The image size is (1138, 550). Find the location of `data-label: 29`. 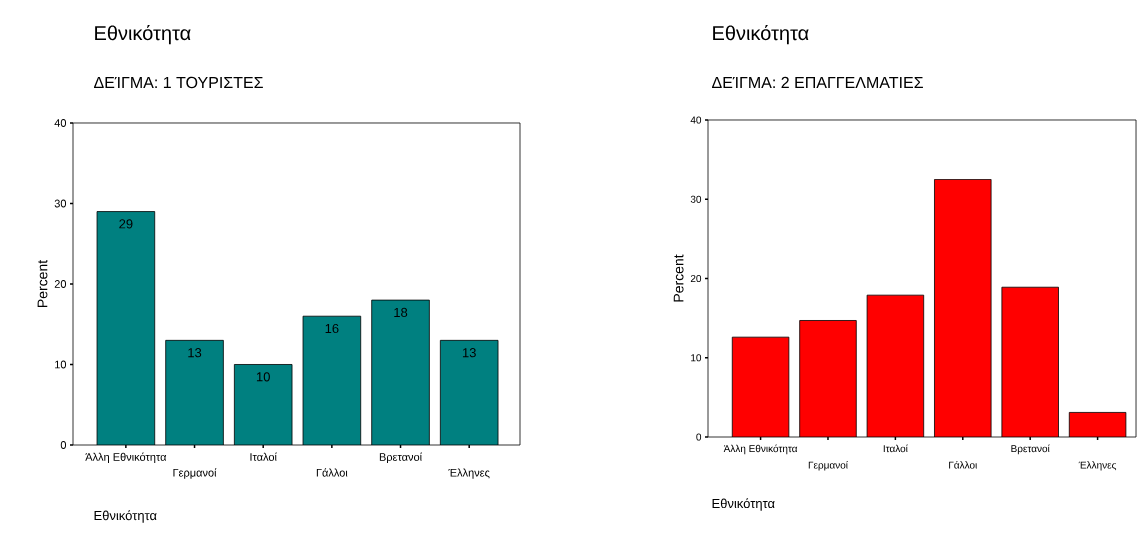

data-label: 29 is located at coordinates (126, 224).